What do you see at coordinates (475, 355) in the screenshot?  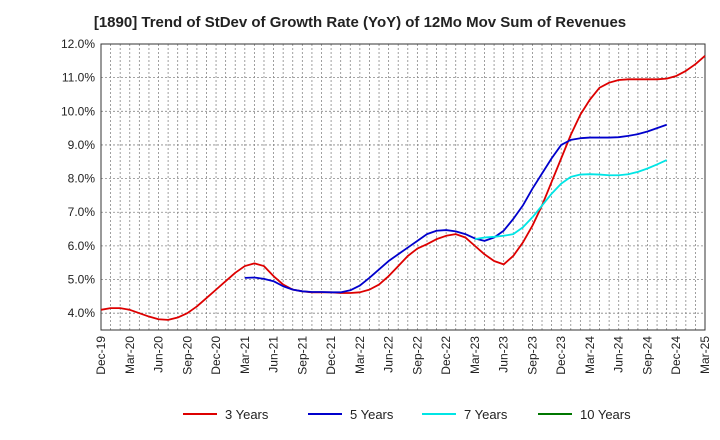 I see `x-tick-label: Mar-23` at bounding box center [475, 355].